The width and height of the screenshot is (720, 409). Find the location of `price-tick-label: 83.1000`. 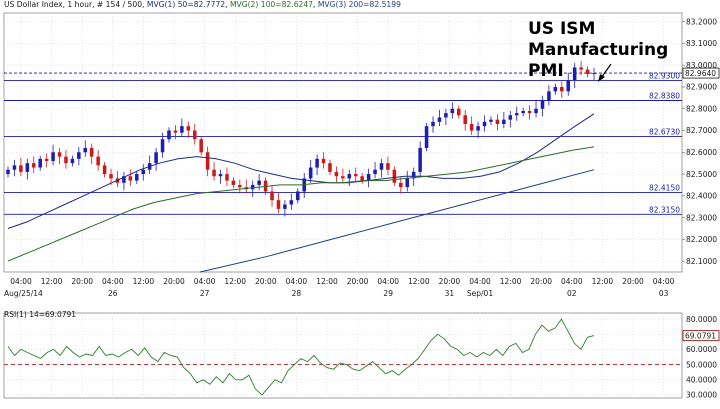

price-tick-label: 83.1000 is located at coordinates (701, 43).